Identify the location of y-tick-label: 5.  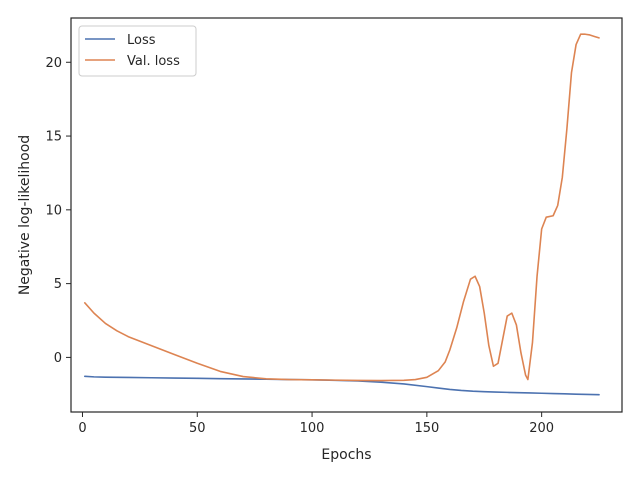
(58, 284).